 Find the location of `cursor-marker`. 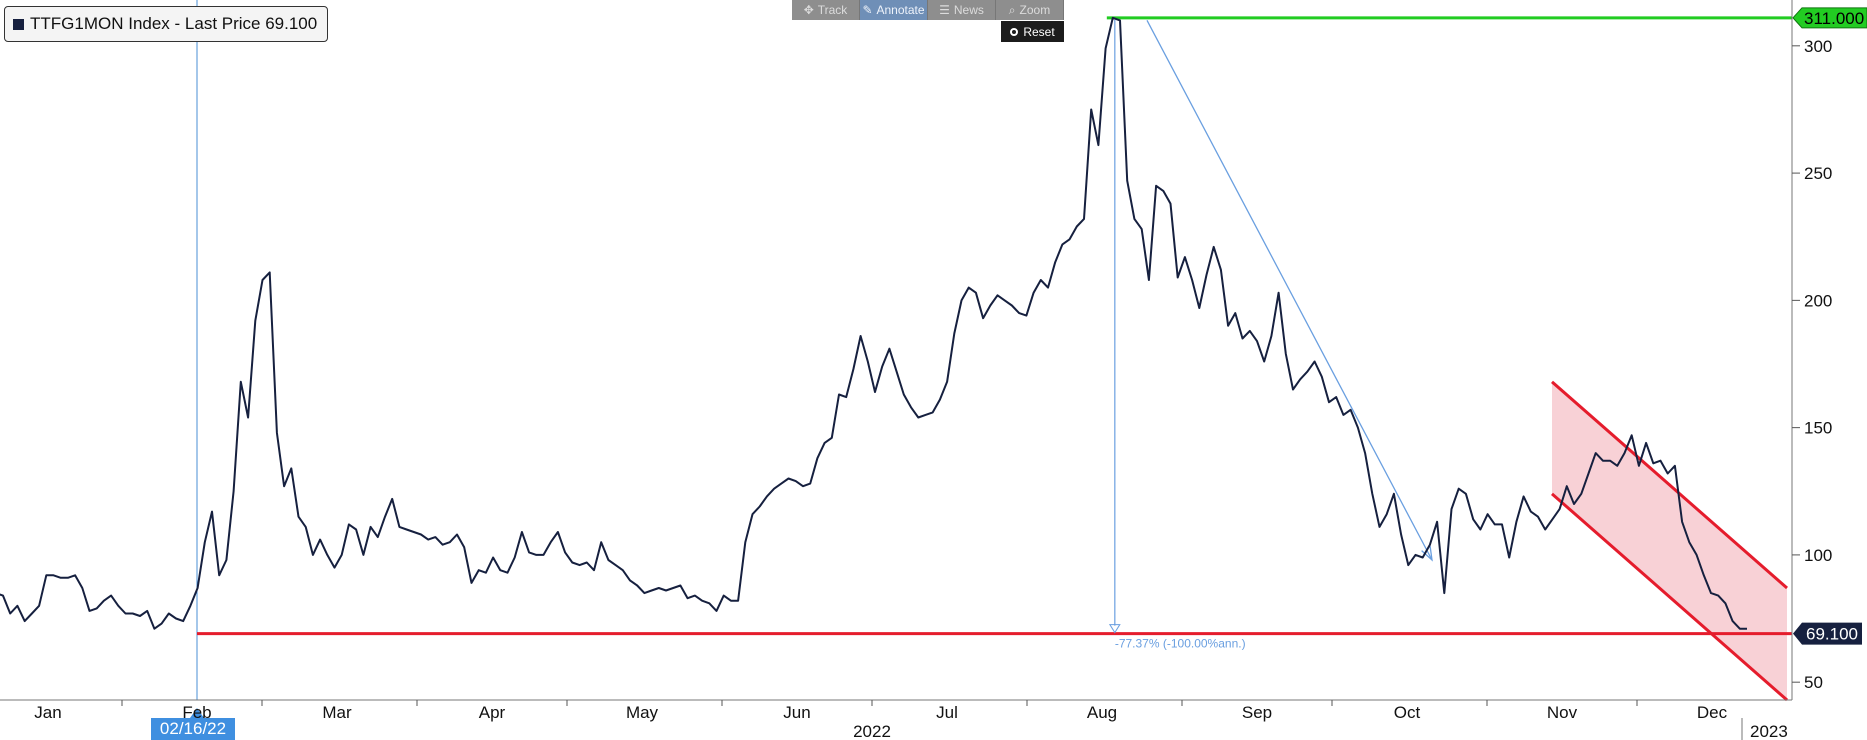

cursor-marker is located at coordinates (197, 713).